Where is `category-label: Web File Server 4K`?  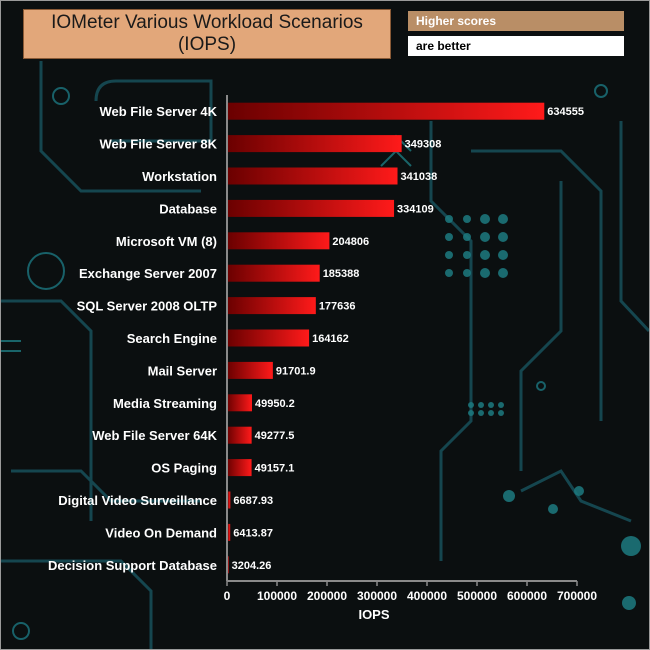 category-label: Web File Server 4K is located at coordinates (158, 111).